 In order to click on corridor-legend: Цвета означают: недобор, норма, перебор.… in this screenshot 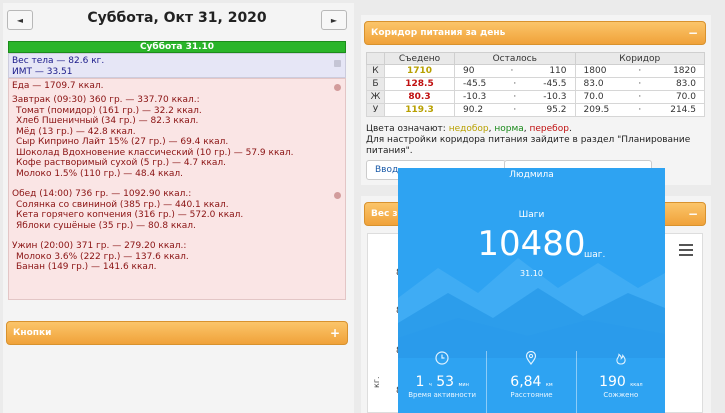, I will do `click(536, 140)`.